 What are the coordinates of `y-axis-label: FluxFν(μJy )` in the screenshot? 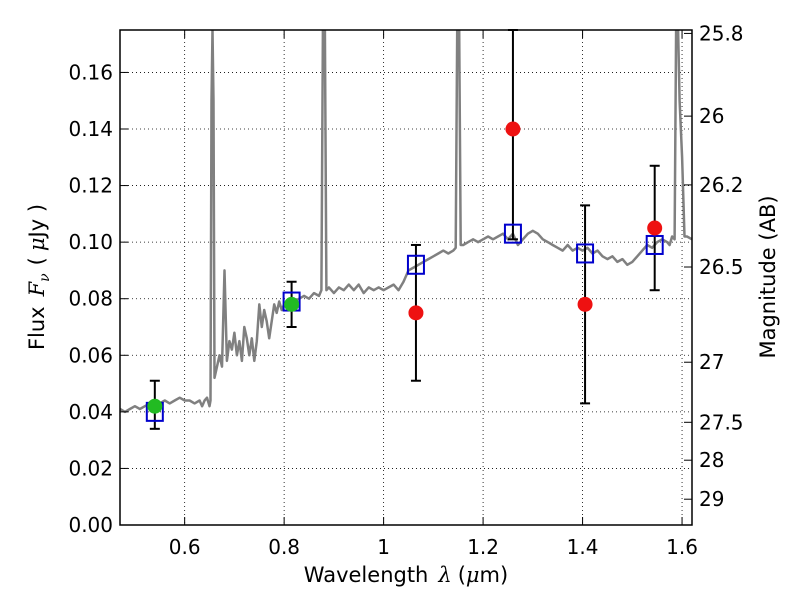 It's located at (39, 277).